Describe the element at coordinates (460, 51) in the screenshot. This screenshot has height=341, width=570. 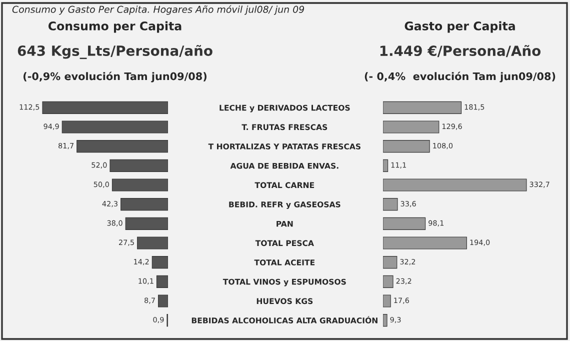
I see `chart-subtitle: 1.449 €/Persona/Año` at that location.